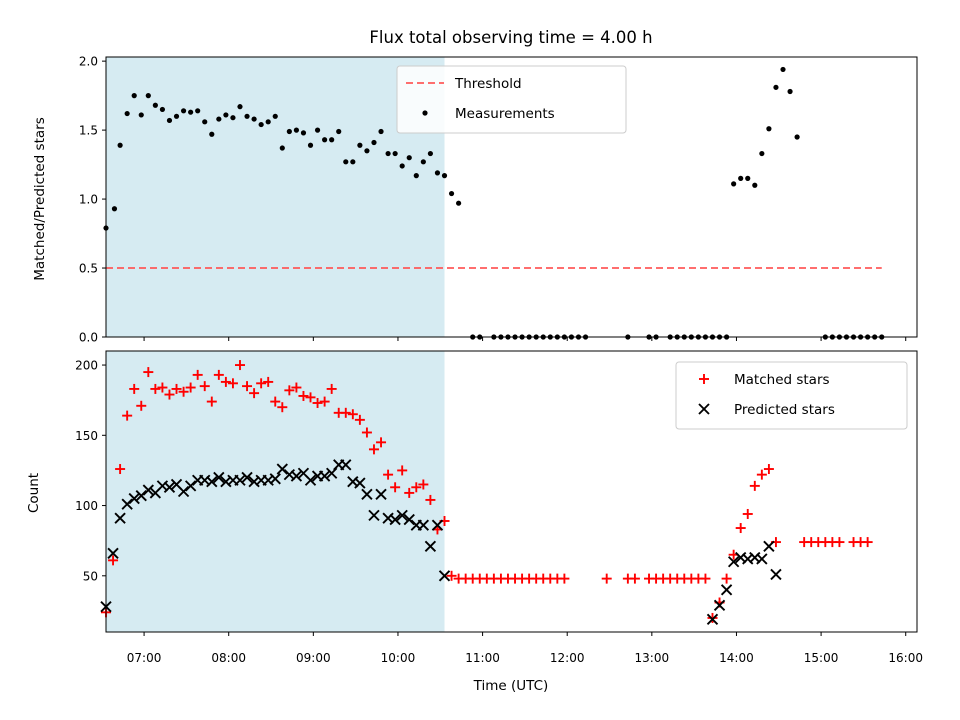 This screenshot has width=960, height=720. I want to click on legend-measurement-swatch, so click(425, 113).